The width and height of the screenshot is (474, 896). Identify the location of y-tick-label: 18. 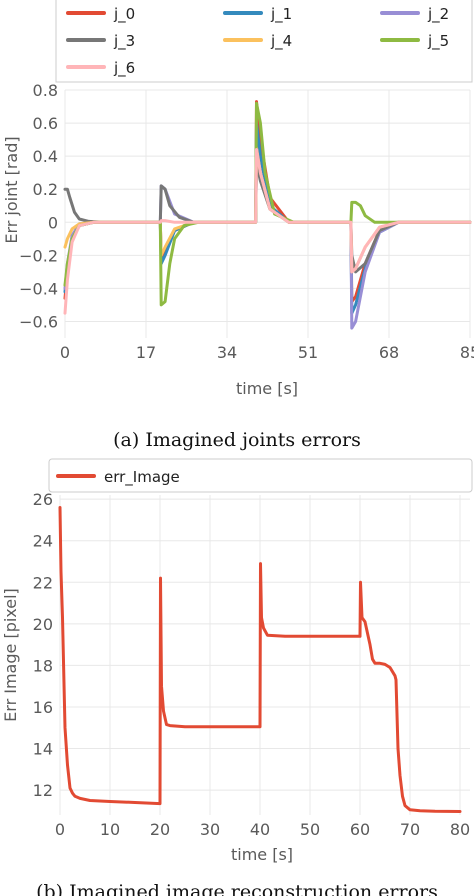
(43, 665).